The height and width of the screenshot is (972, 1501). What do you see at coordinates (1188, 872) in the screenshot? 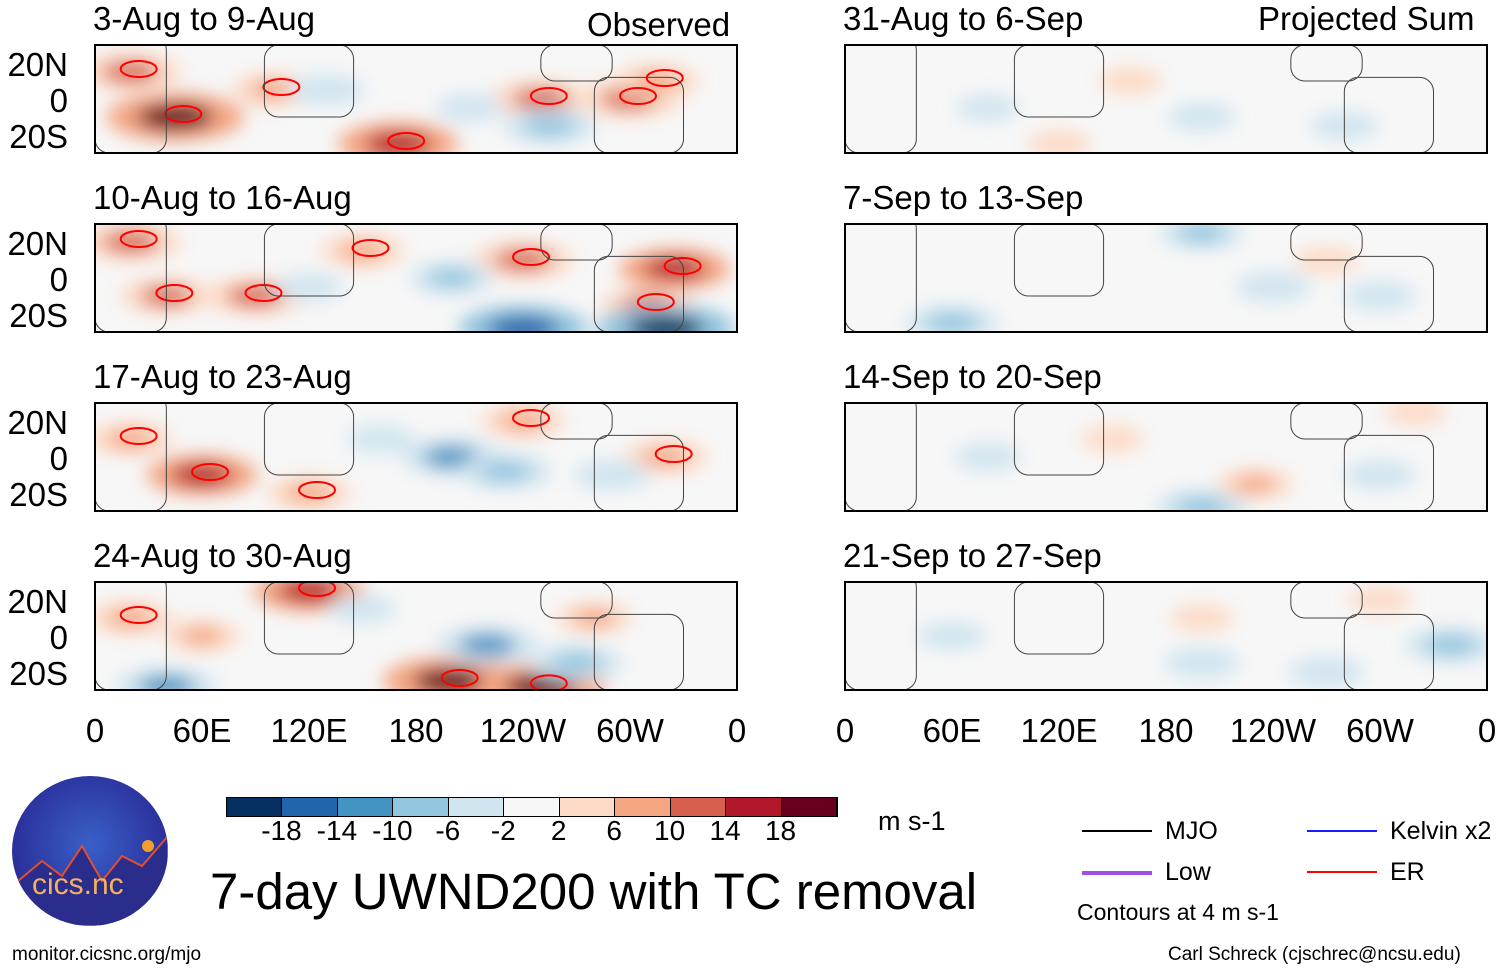
I see `legend-label: Low` at bounding box center [1188, 872].